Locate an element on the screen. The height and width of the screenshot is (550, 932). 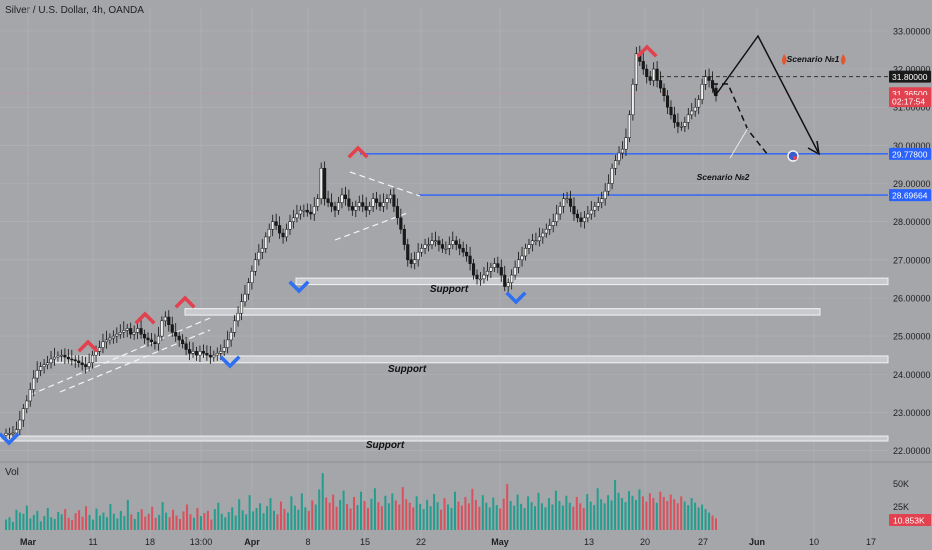
time-tick-label: Jun is located at coordinates (757, 542).